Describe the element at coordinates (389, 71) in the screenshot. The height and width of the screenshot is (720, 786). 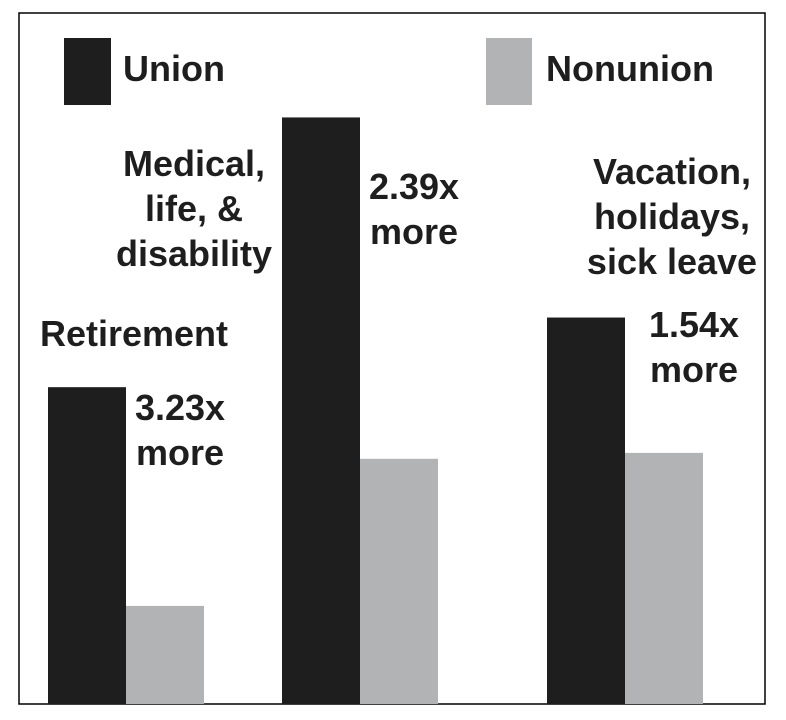
I see `legend: Union Nonunion` at that location.